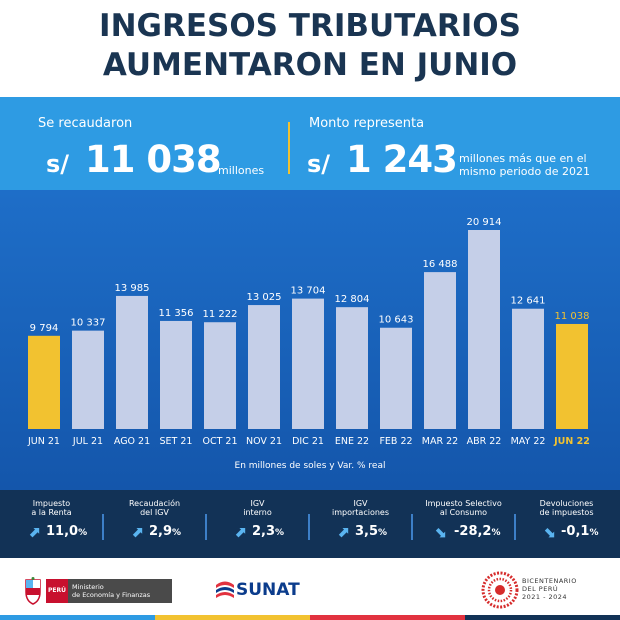  I want to click on indicator-label: Recaudación del IGV, so click(154, 508).